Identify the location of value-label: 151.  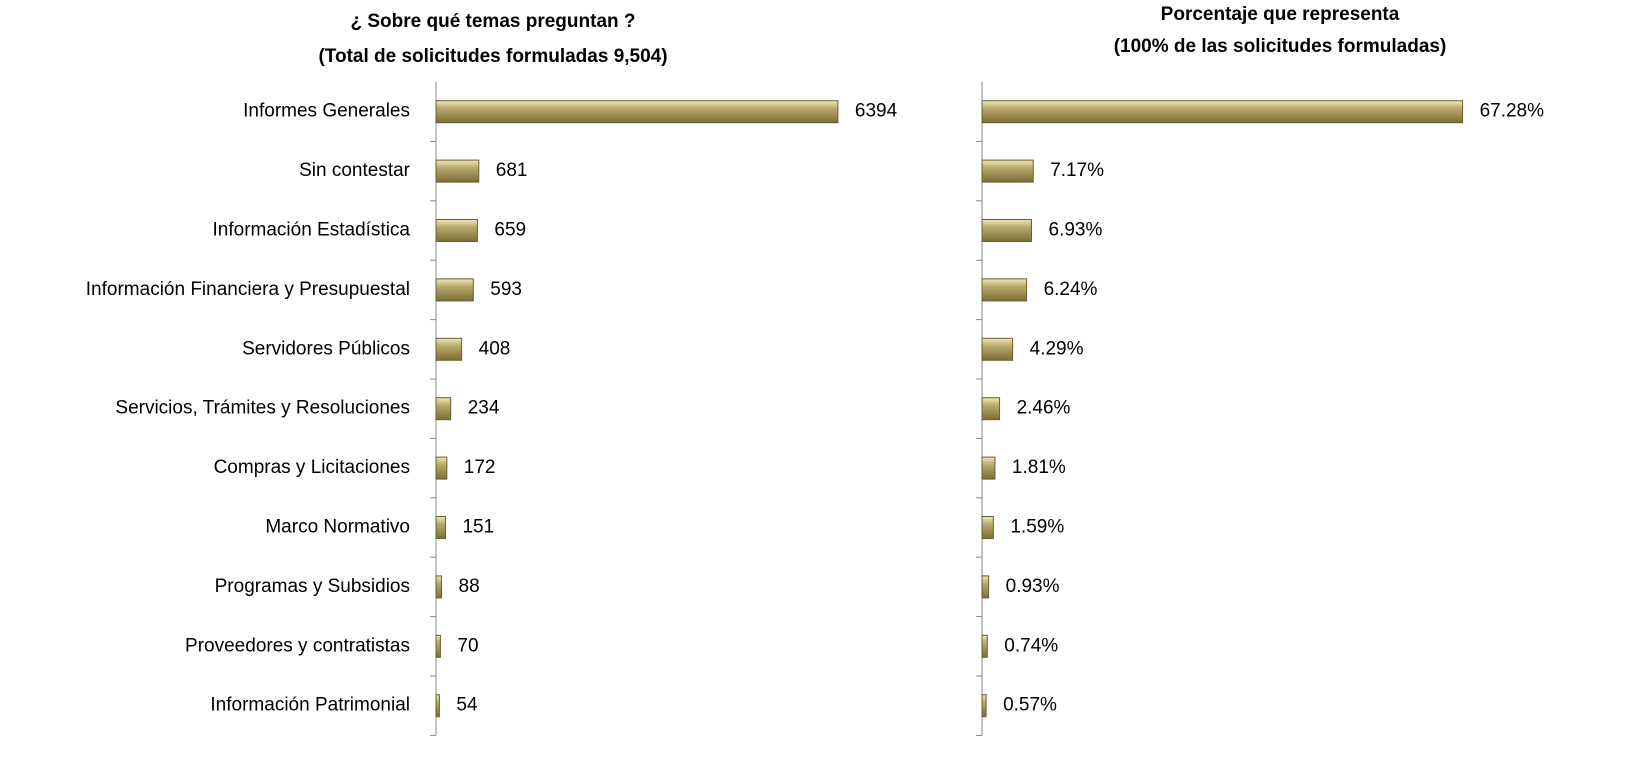
(478, 527).